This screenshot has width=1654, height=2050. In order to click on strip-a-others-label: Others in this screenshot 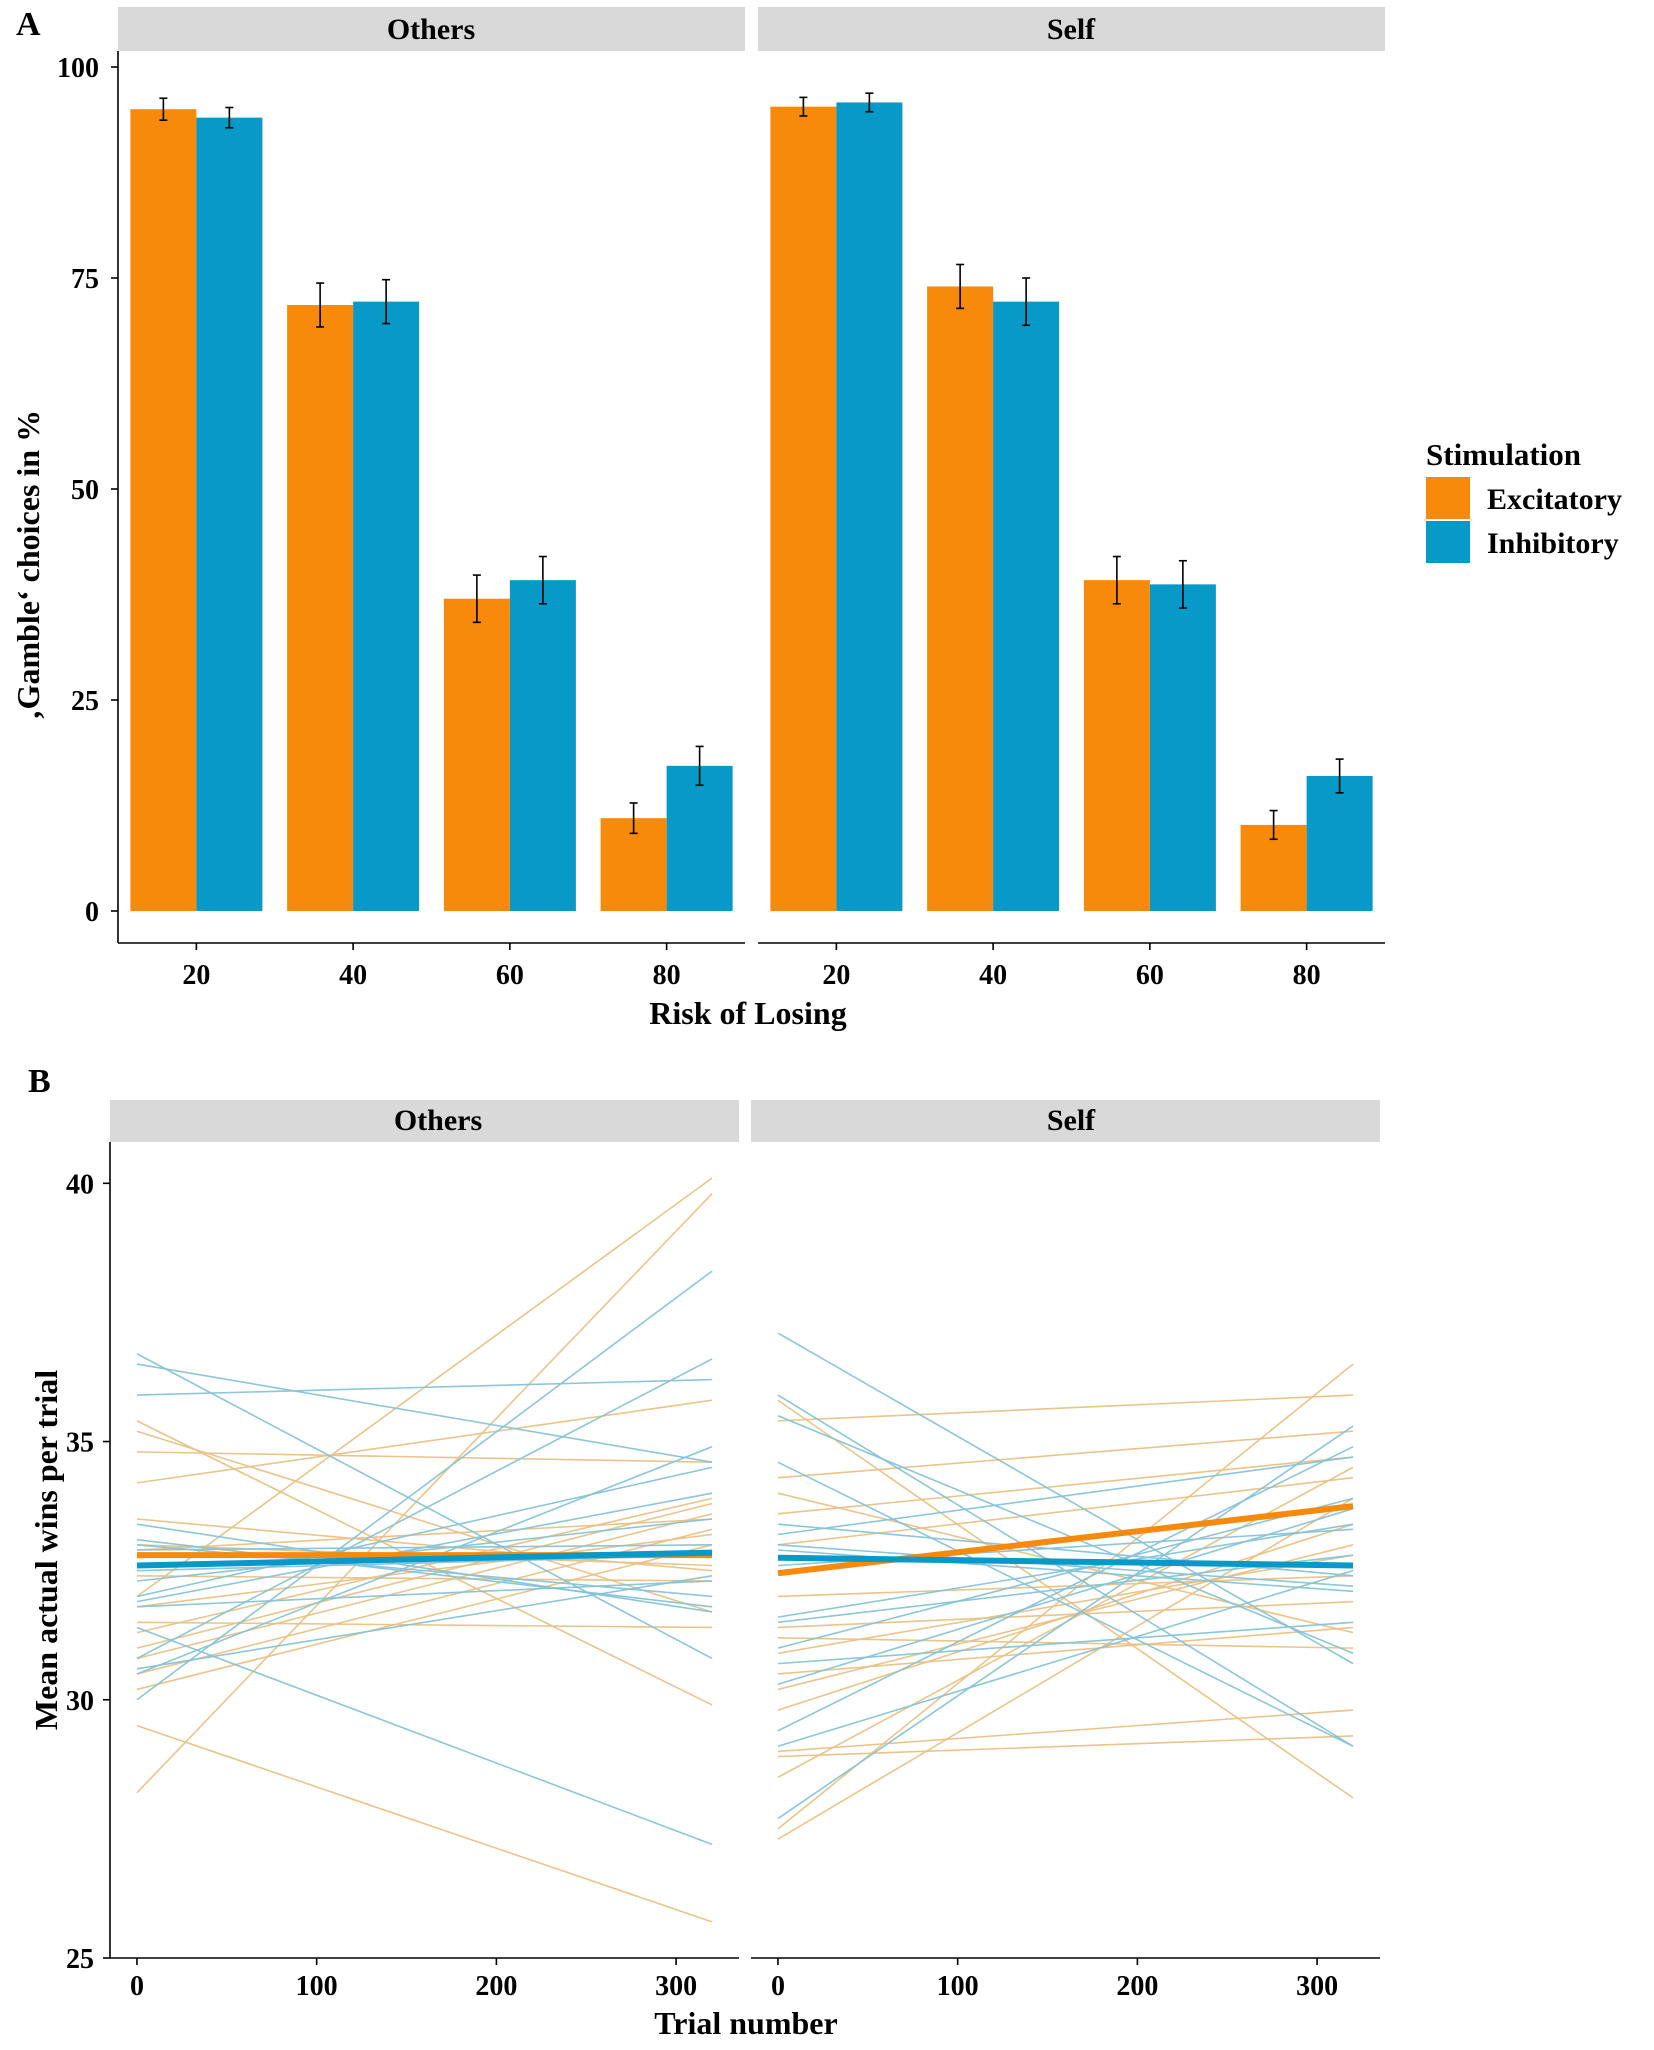, I will do `click(431, 29)`.